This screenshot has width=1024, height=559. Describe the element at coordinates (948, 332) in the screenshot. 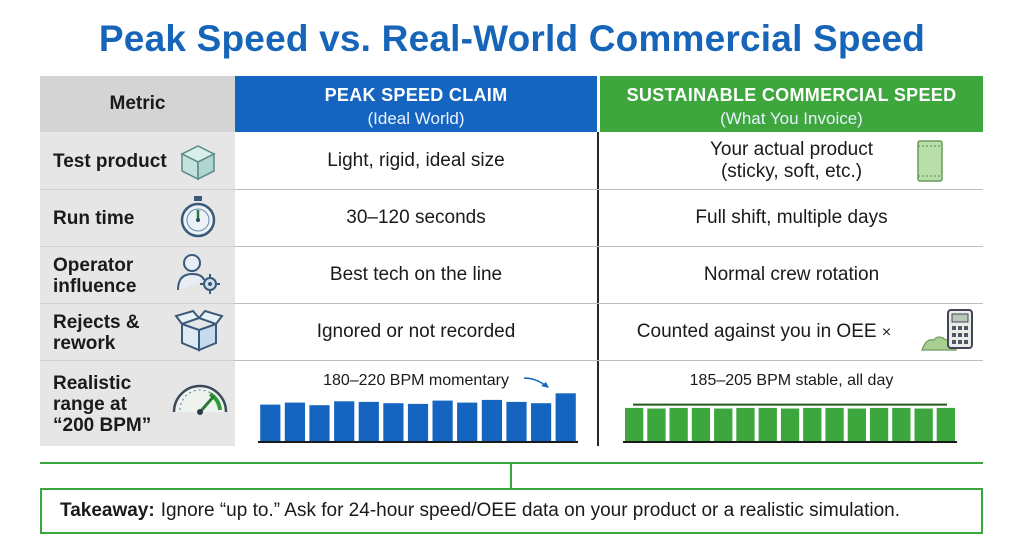

I see `calculator-icon` at that location.